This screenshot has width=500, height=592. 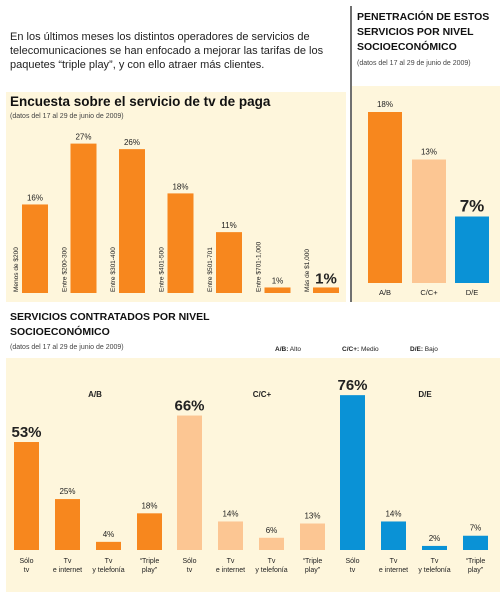 What do you see at coordinates (35, 197) in the screenshot?
I see `survey-value-label: 16%` at bounding box center [35, 197].